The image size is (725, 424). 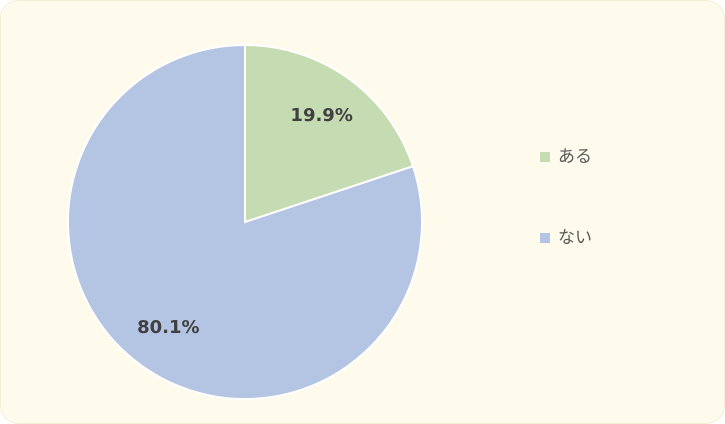 What do you see at coordinates (168, 327) in the screenshot?
I see `data-label: 80.1%` at bounding box center [168, 327].